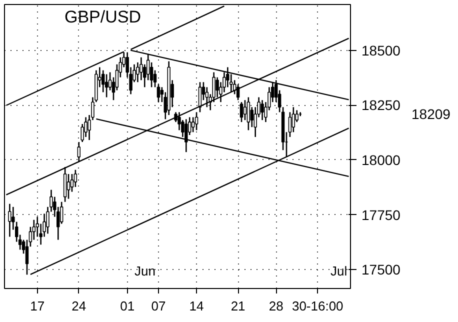 This screenshot has height=322, width=458. I want to click on y-tick-label: 18250, so click(381, 105).